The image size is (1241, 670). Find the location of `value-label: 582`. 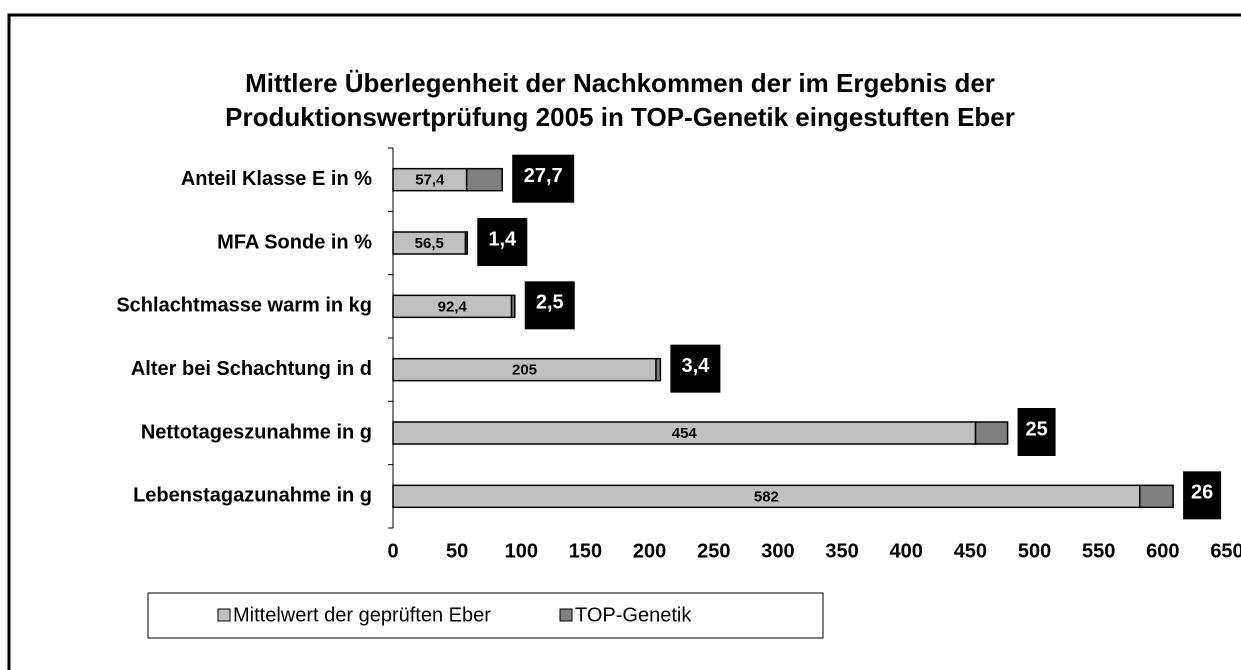

value-label: 582 is located at coordinates (766, 496).